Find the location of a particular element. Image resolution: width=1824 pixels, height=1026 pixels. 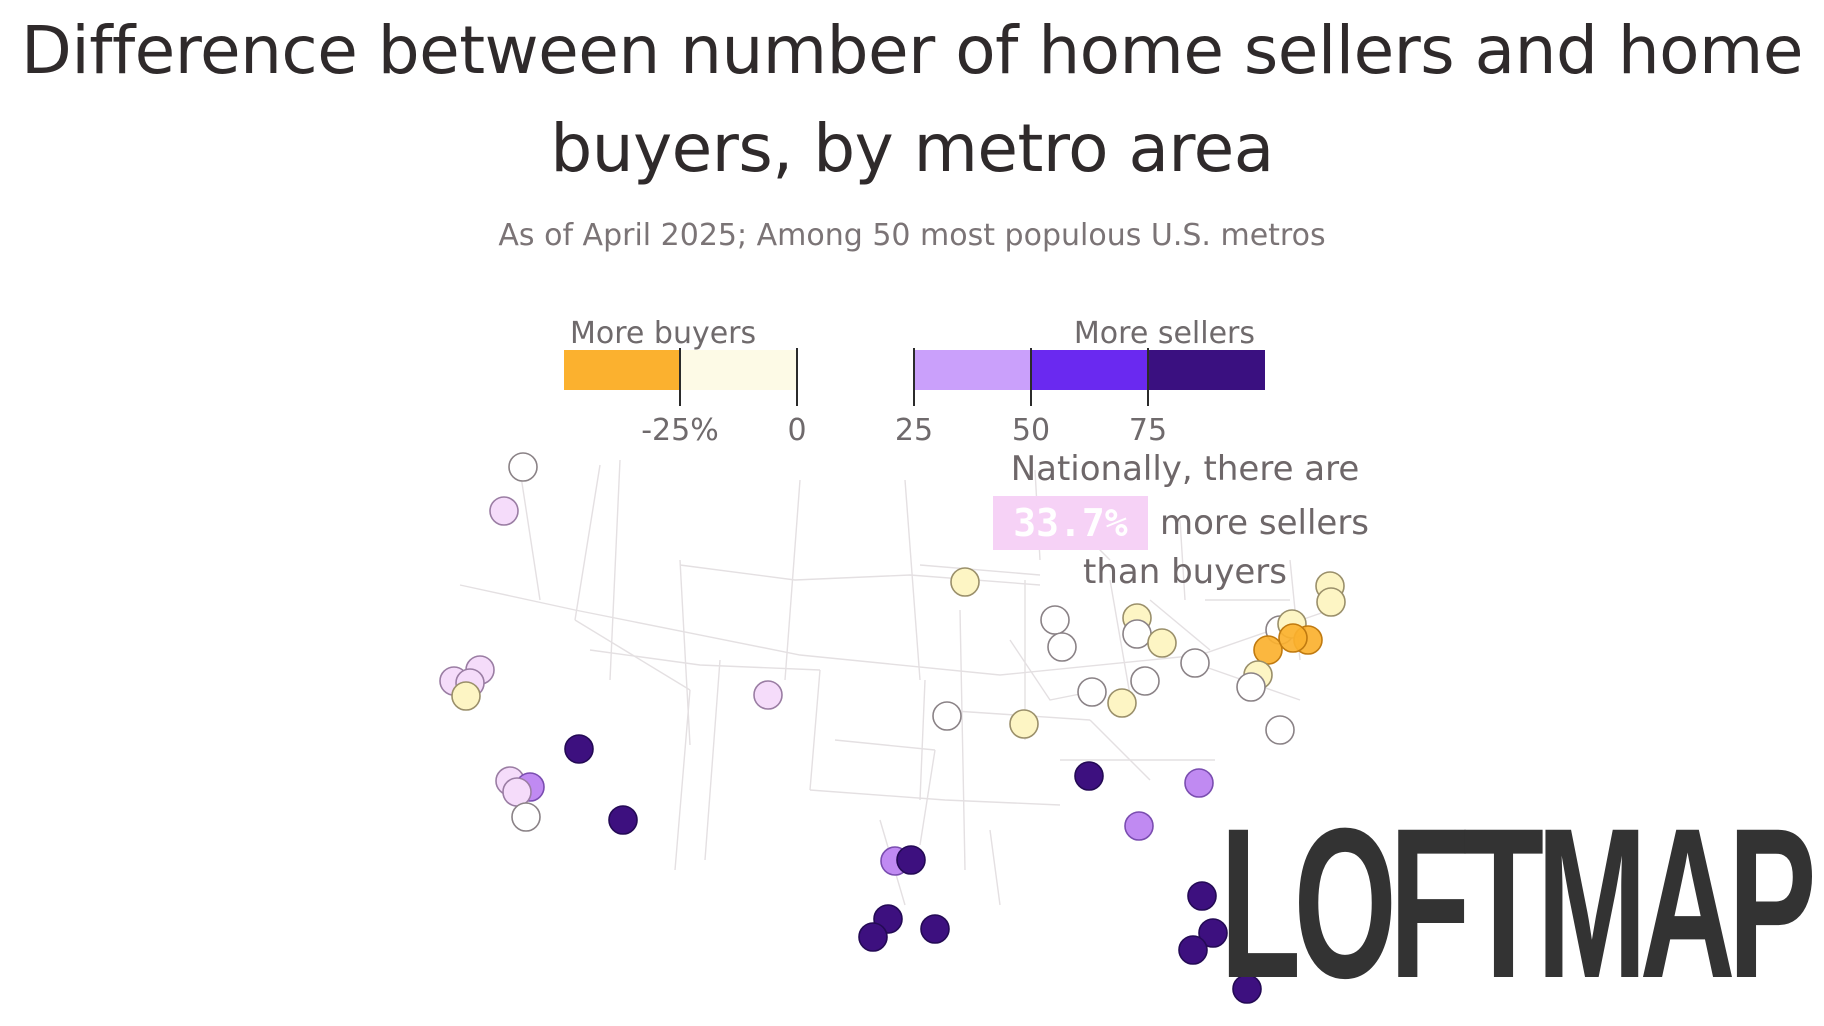

legend-right-label: More sellers is located at coordinates (1164, 333).